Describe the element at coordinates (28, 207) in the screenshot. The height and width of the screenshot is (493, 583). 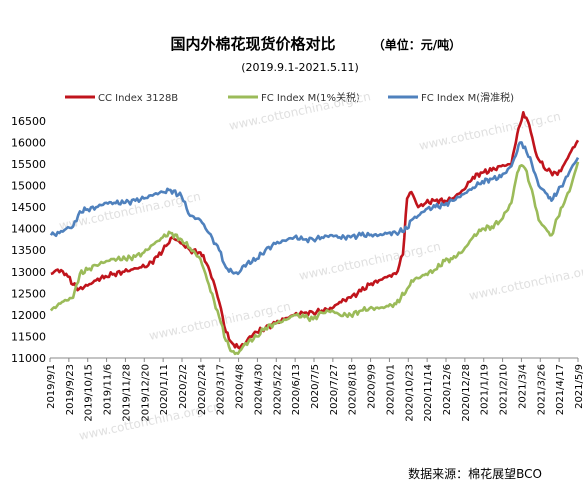
I see `y-tick-label: 14500` at that location.